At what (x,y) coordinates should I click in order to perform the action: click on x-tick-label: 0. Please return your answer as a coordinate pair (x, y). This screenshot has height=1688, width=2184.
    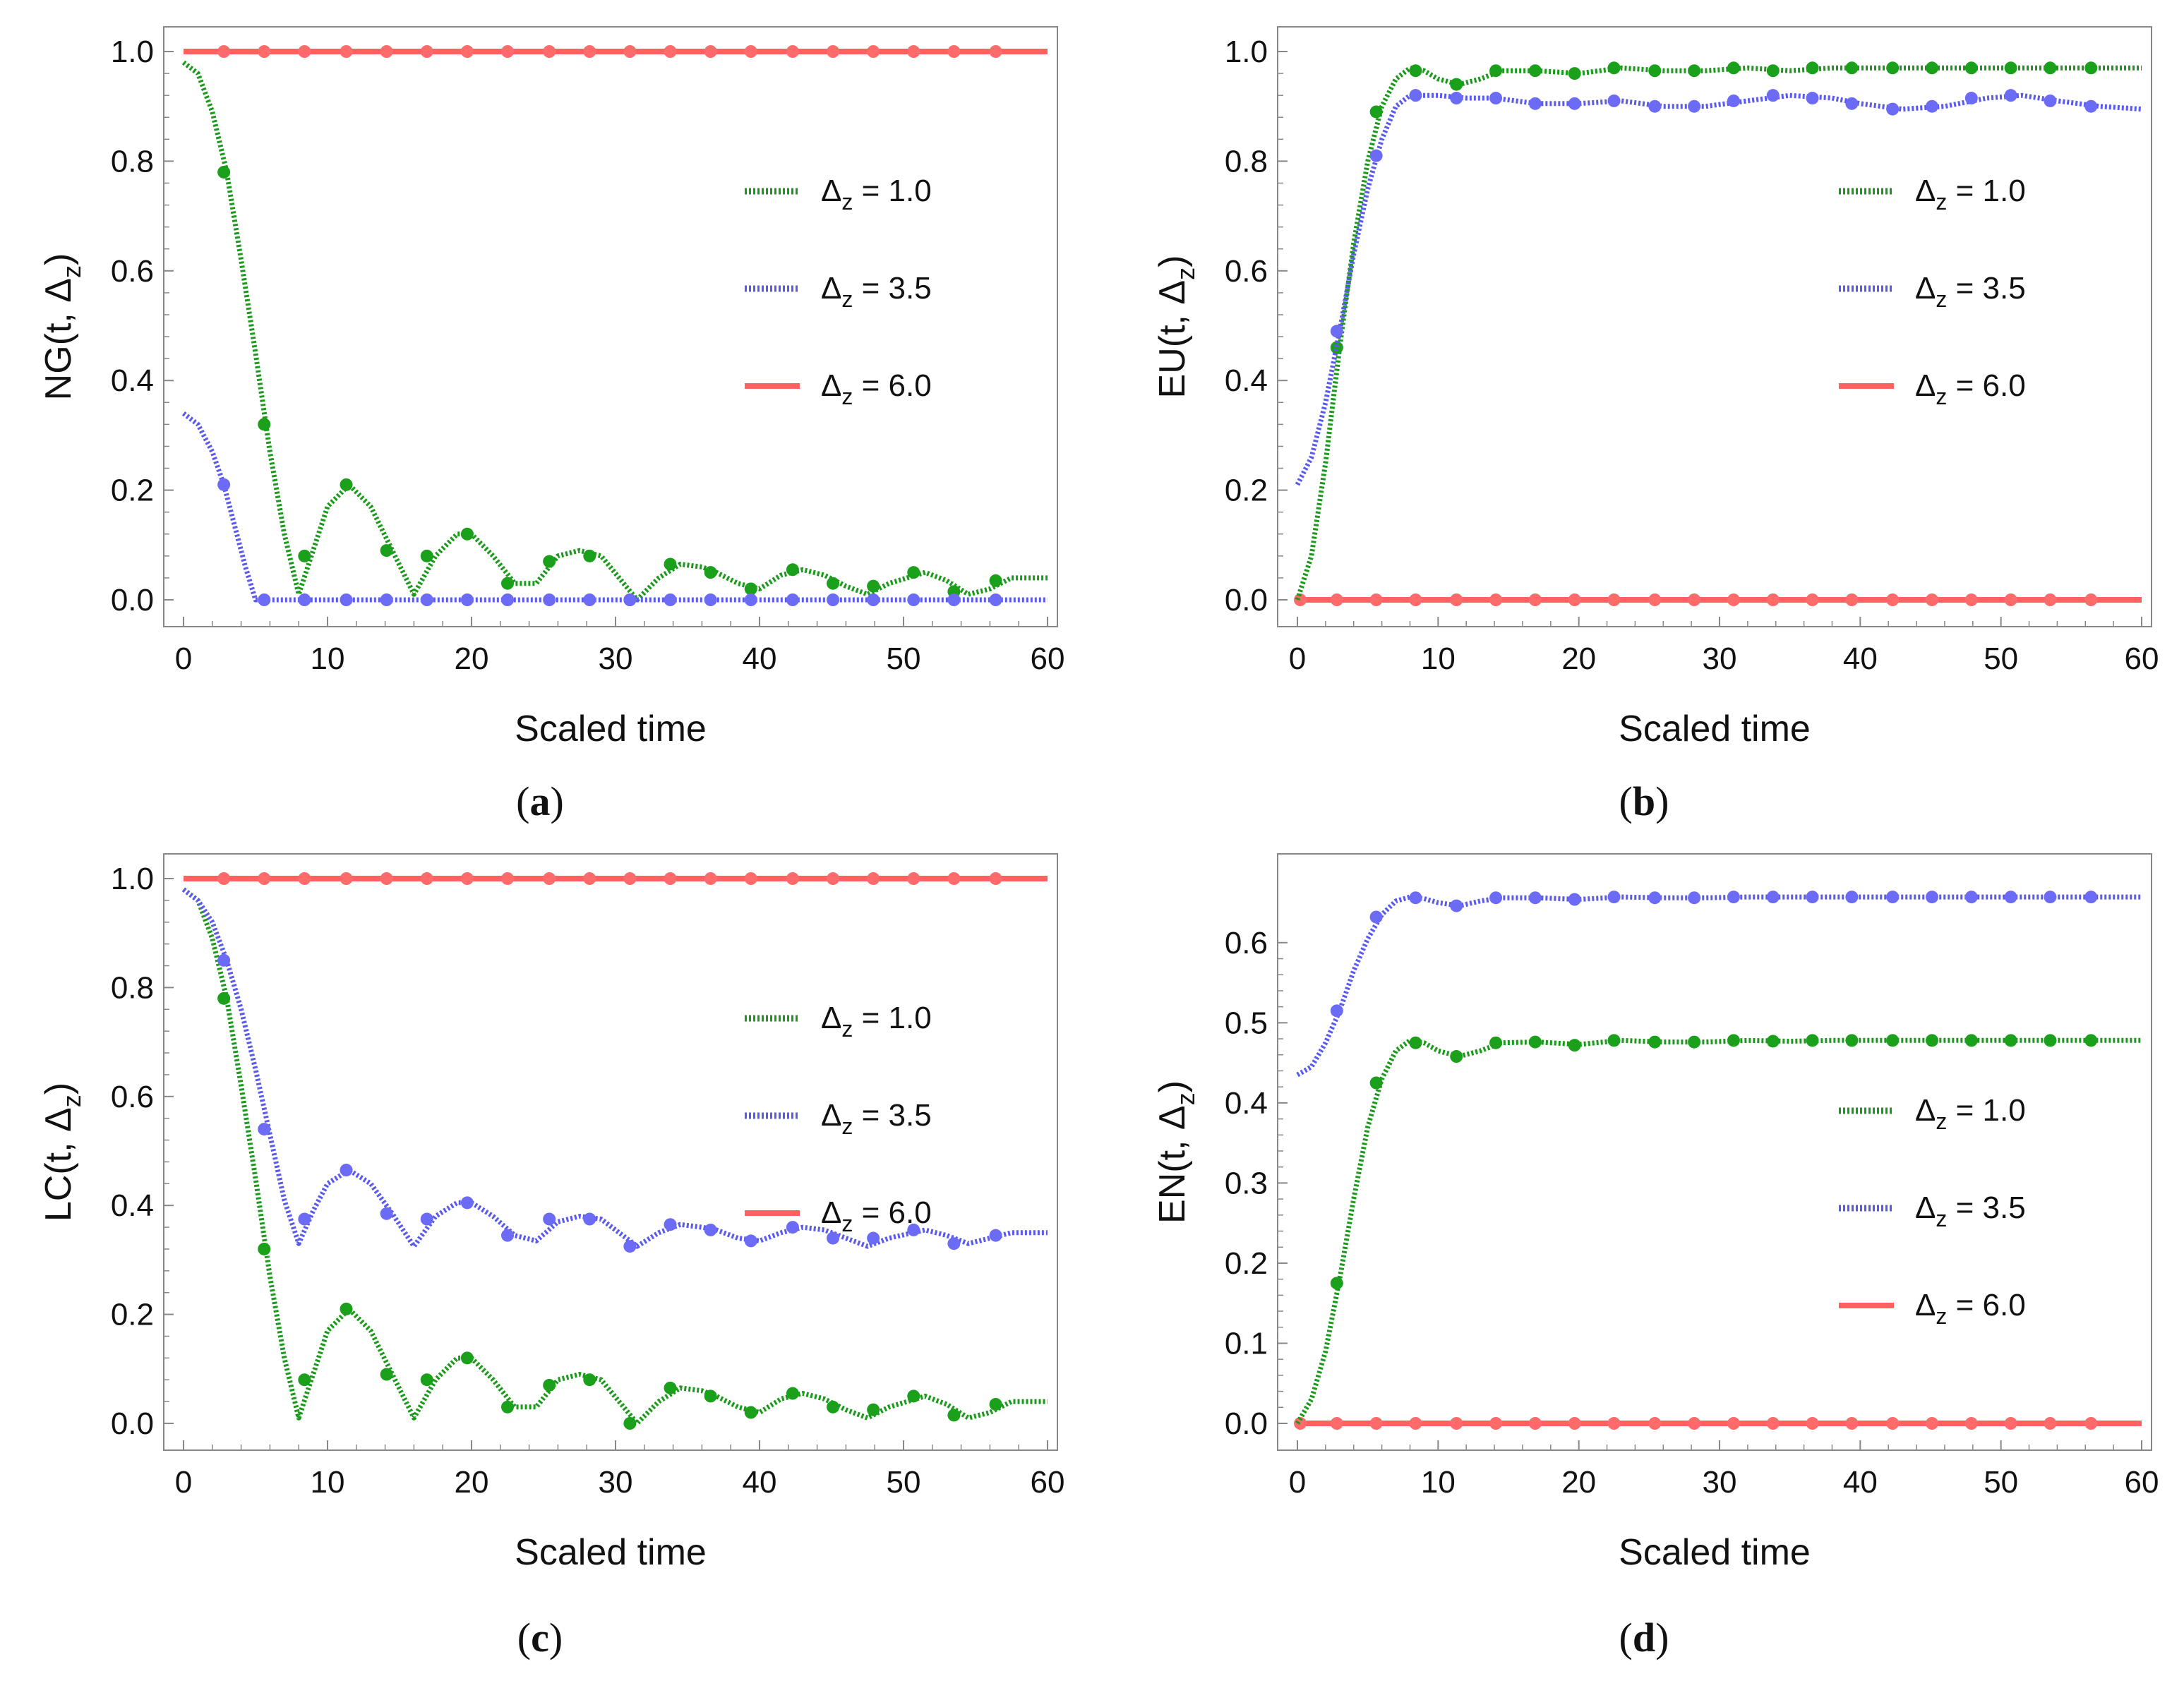
    Looking at the image, I should click on (1297, 1482).